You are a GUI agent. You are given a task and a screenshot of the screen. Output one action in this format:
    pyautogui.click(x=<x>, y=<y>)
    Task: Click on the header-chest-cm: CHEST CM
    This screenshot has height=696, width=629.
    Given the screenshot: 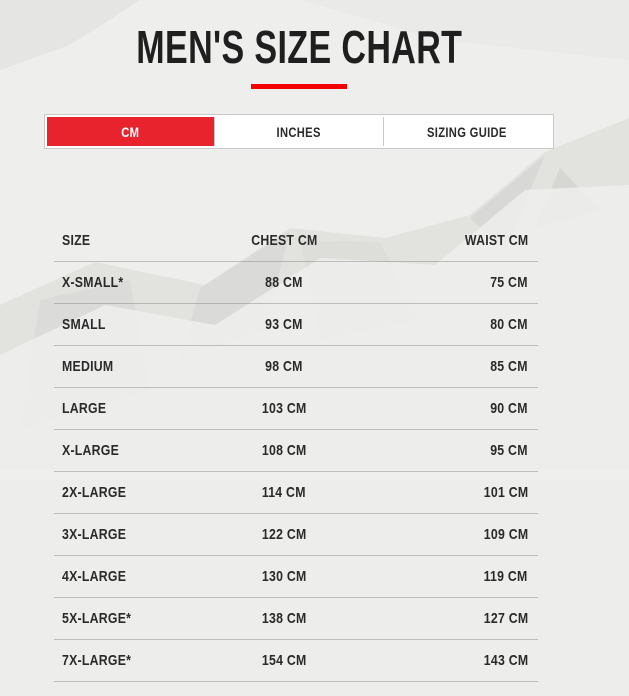 What is the action you would take?
    pyautogui.click(x=283, y=240)
    